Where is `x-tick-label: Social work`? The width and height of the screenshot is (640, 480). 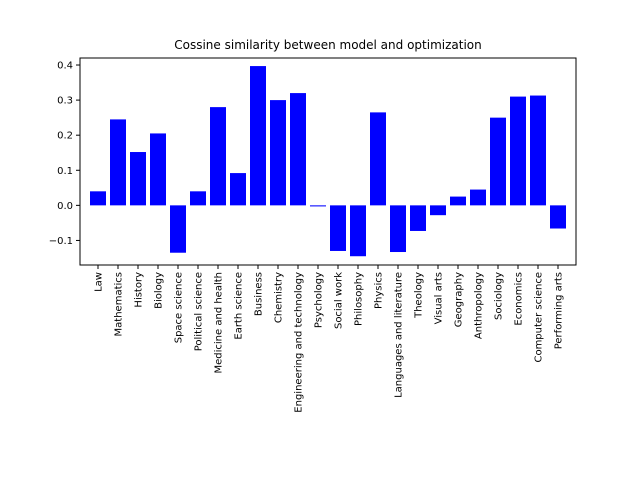
x-tick-label: Social work is located at coordinates (339, 300).